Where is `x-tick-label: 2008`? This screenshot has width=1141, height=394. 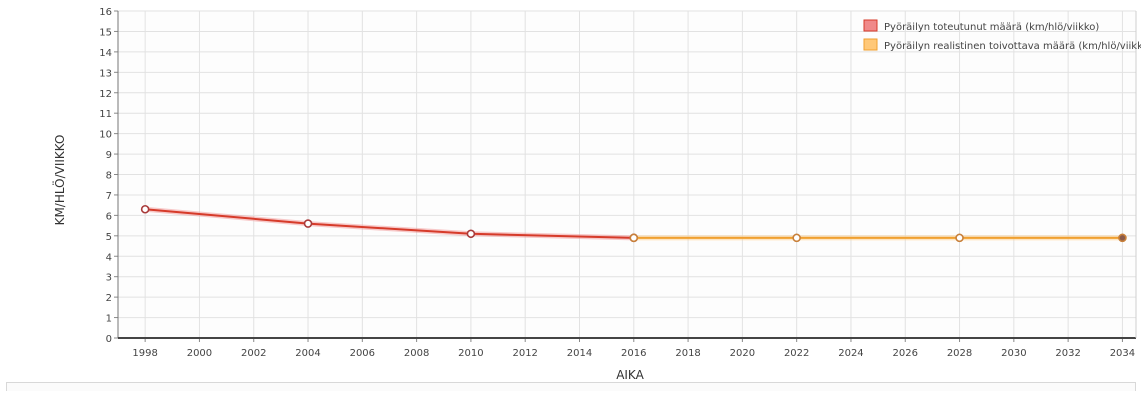 x-tick-label: 2008 is located at coordinates (416, 353).